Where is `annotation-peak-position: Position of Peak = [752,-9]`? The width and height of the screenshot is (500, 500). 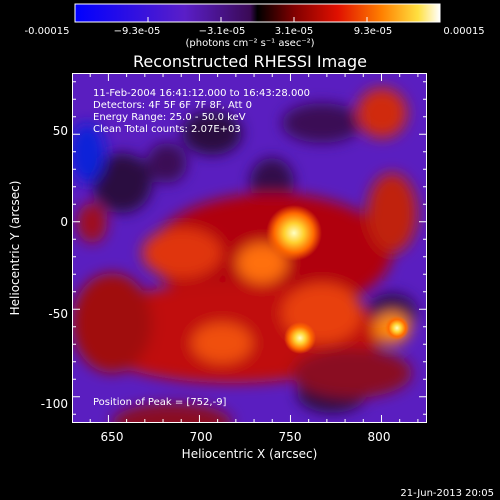
annotation-peak-position: Position of Peak = [752,-9] is located at coordinates (160, 402).